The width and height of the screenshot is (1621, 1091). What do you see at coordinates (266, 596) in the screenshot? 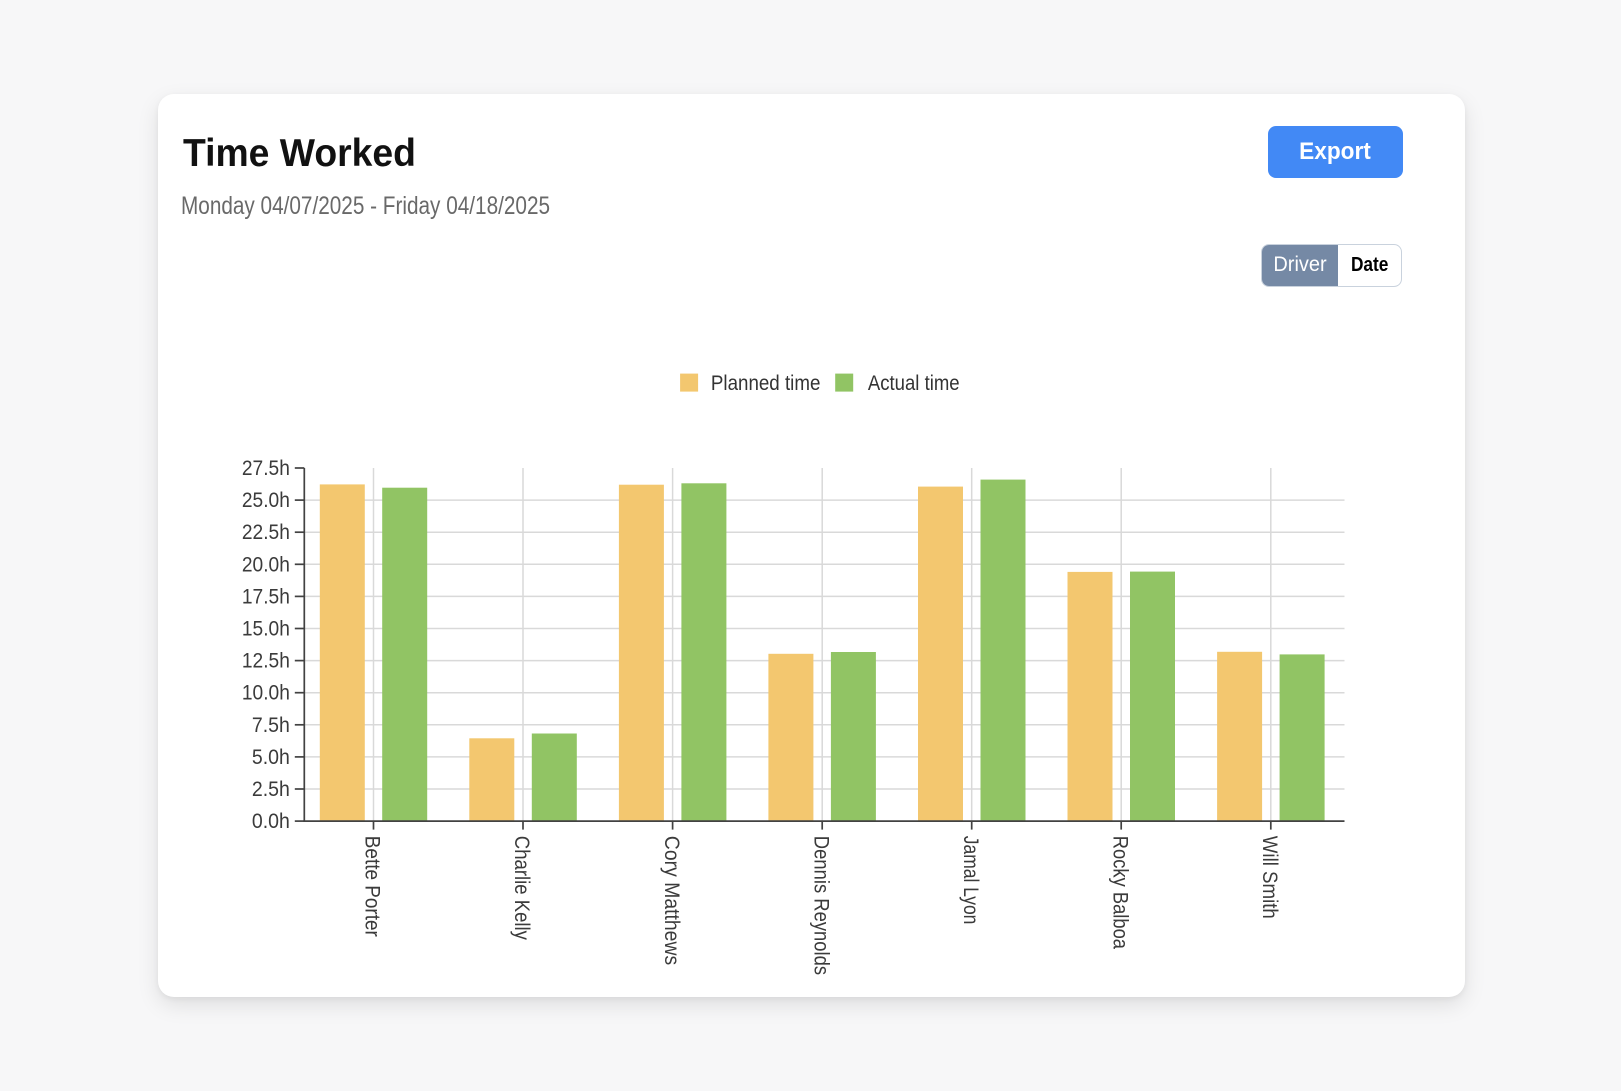
I see `svg-text: 17.5h` at bounding box center [266, 596].